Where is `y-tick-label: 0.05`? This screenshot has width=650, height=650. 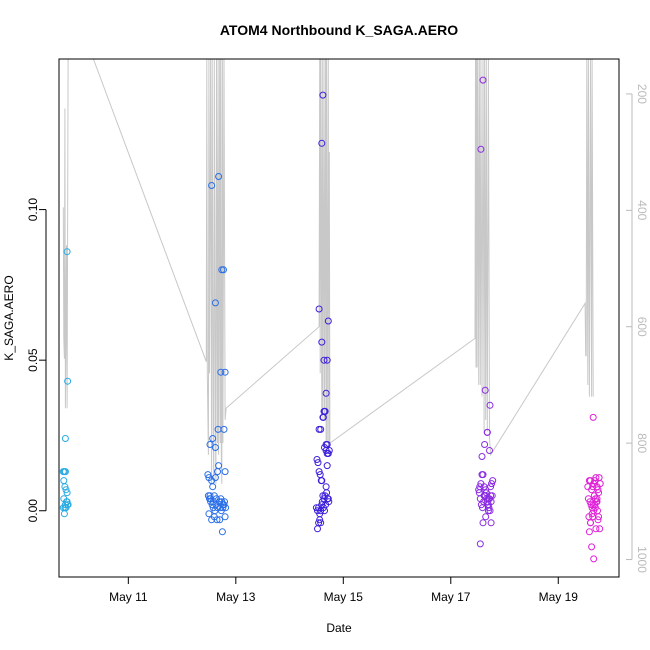 y-tick-label: 0.05 is located at coordinates (33, 360).